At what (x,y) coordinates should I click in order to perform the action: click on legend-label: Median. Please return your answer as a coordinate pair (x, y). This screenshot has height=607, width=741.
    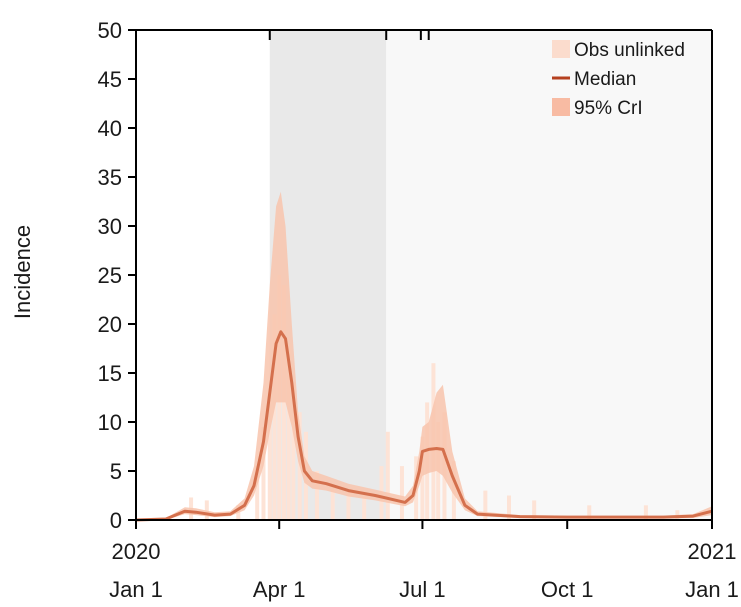
    Looking at the image, I should click on (605, 79).